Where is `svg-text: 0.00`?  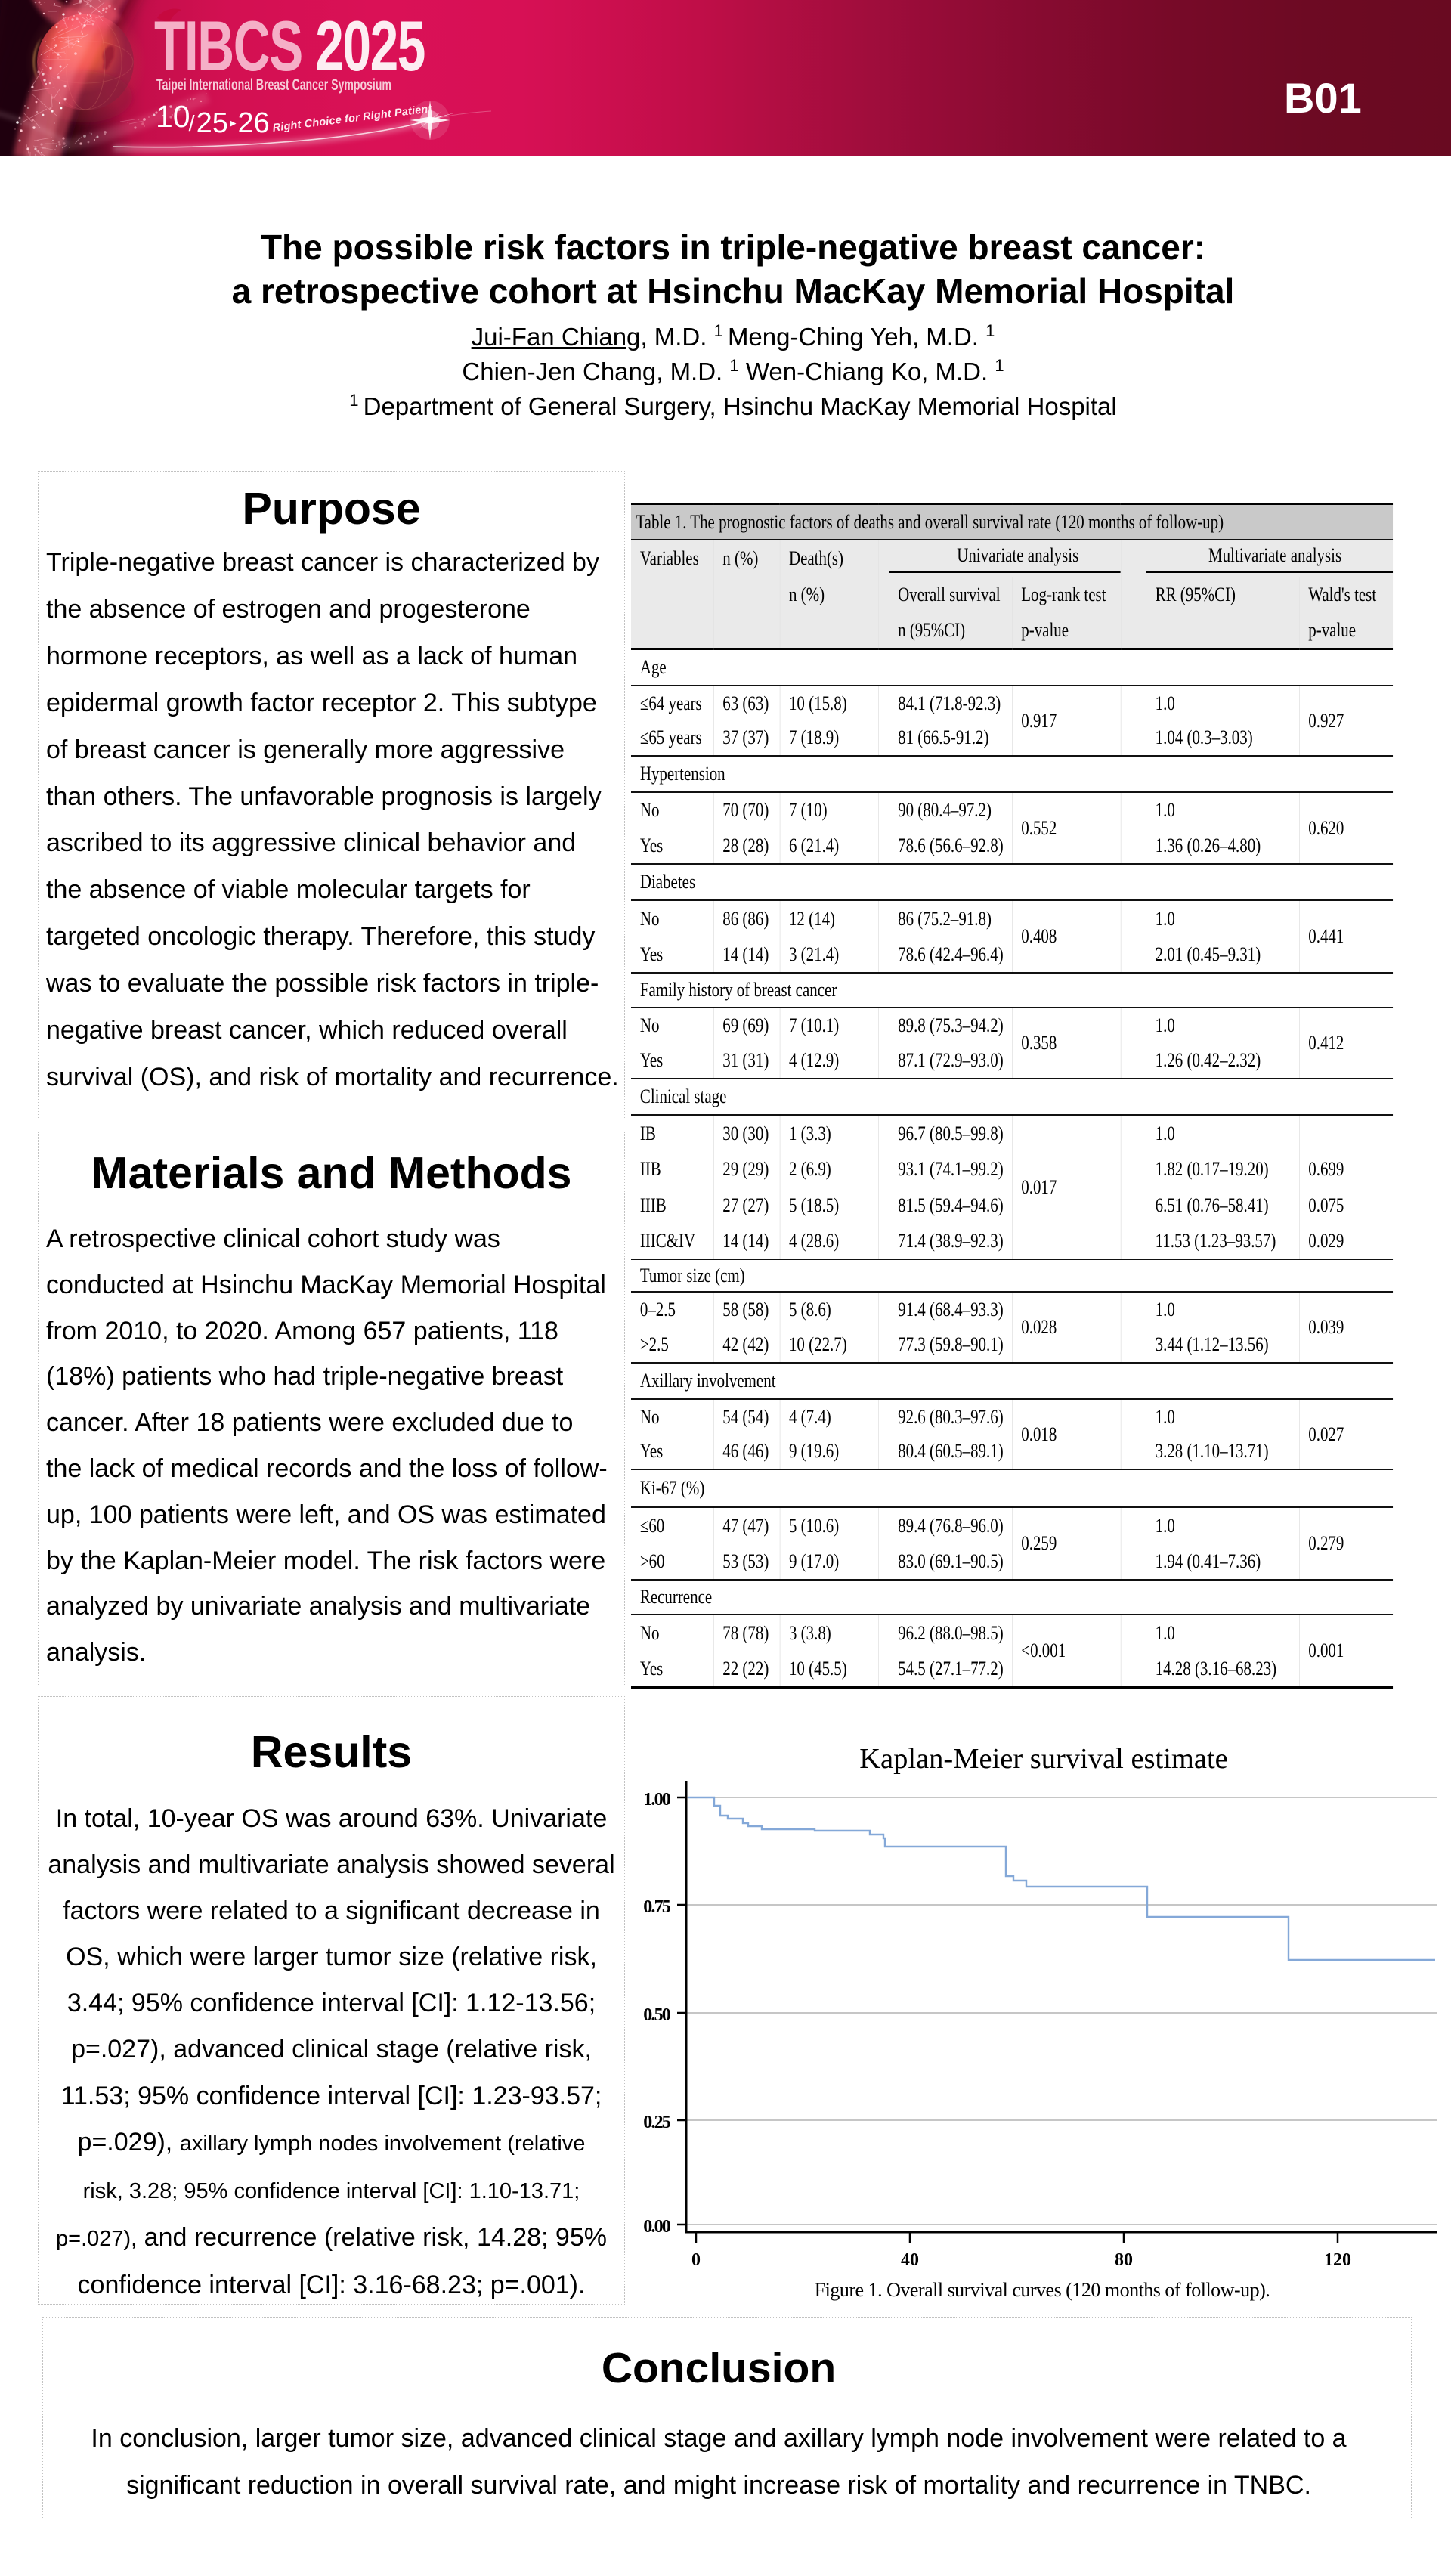 svg-text: 0.00 is located at coordinates (657, 2227).